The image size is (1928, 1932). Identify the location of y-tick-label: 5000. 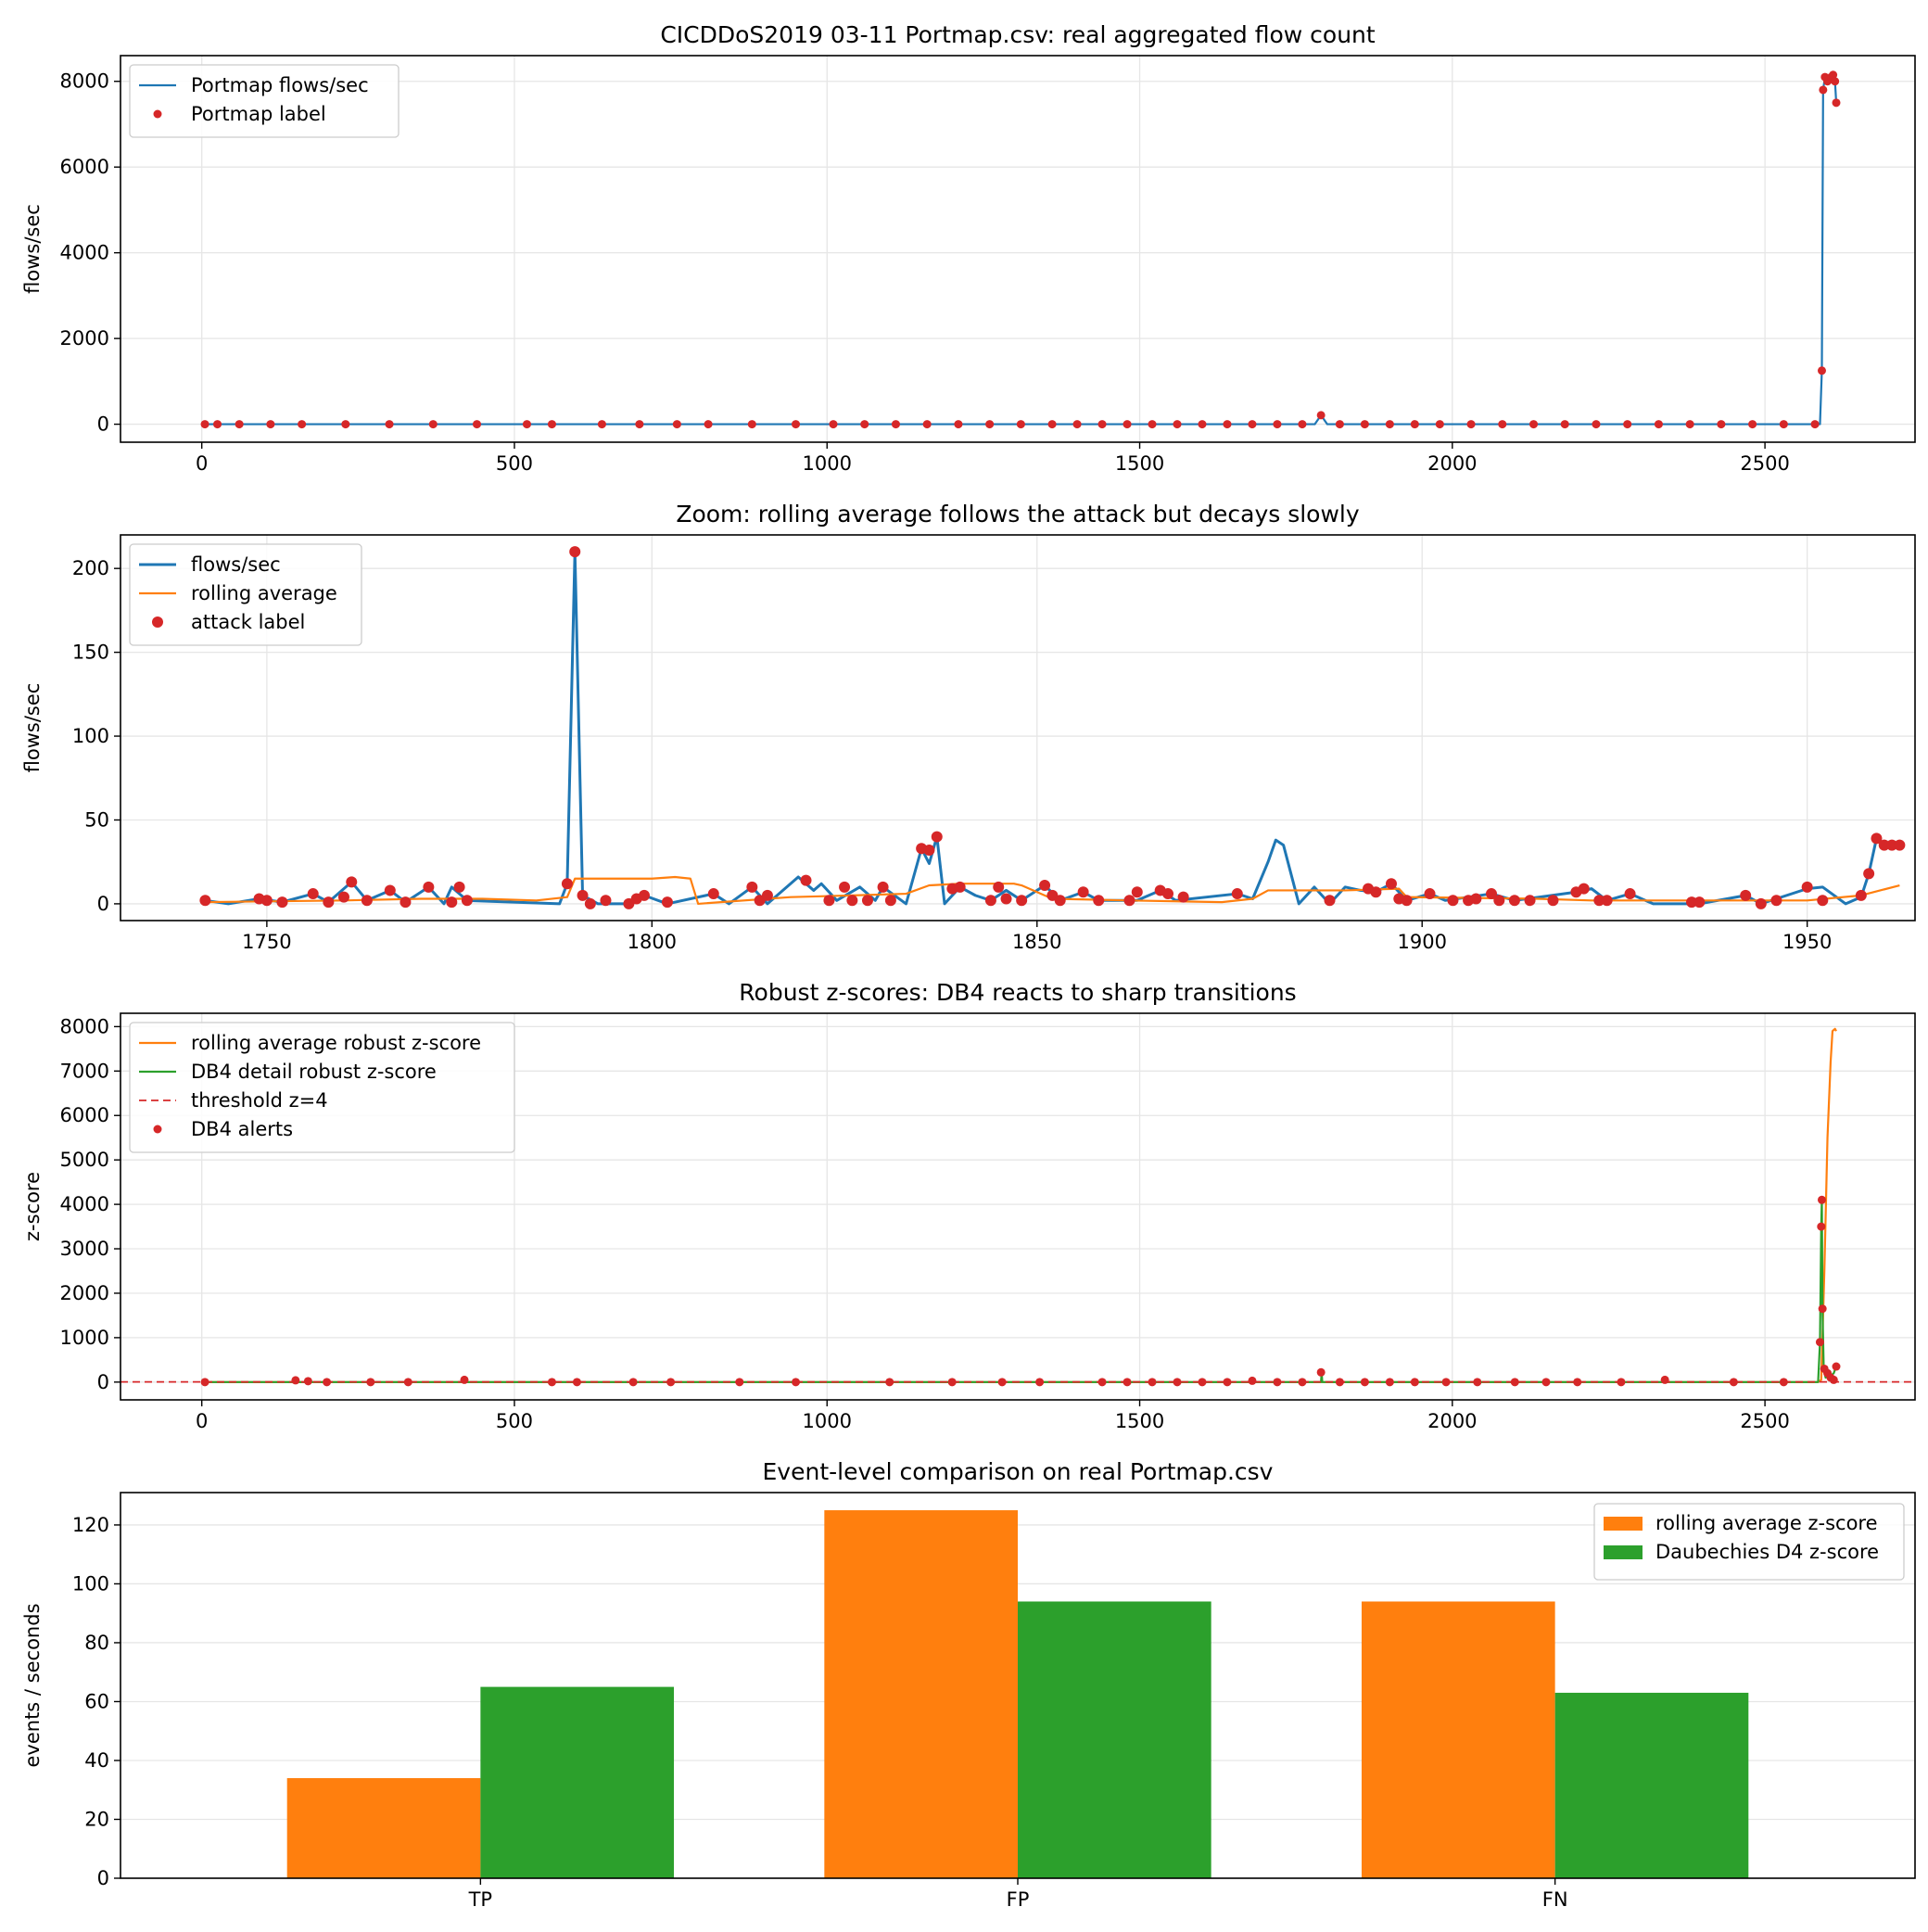
(84, 1160).